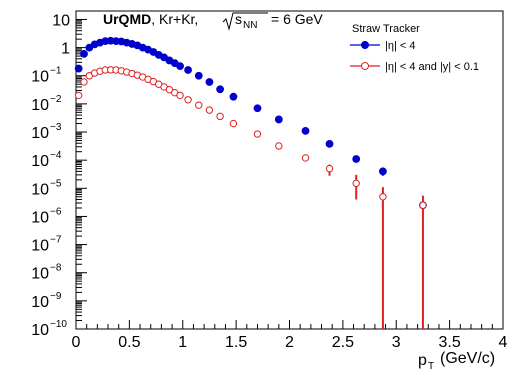  What do you see at coordinates (56, 71) in the screenshot?
I see `y-tick-exponent: −1` at bounding box center [56, 71].